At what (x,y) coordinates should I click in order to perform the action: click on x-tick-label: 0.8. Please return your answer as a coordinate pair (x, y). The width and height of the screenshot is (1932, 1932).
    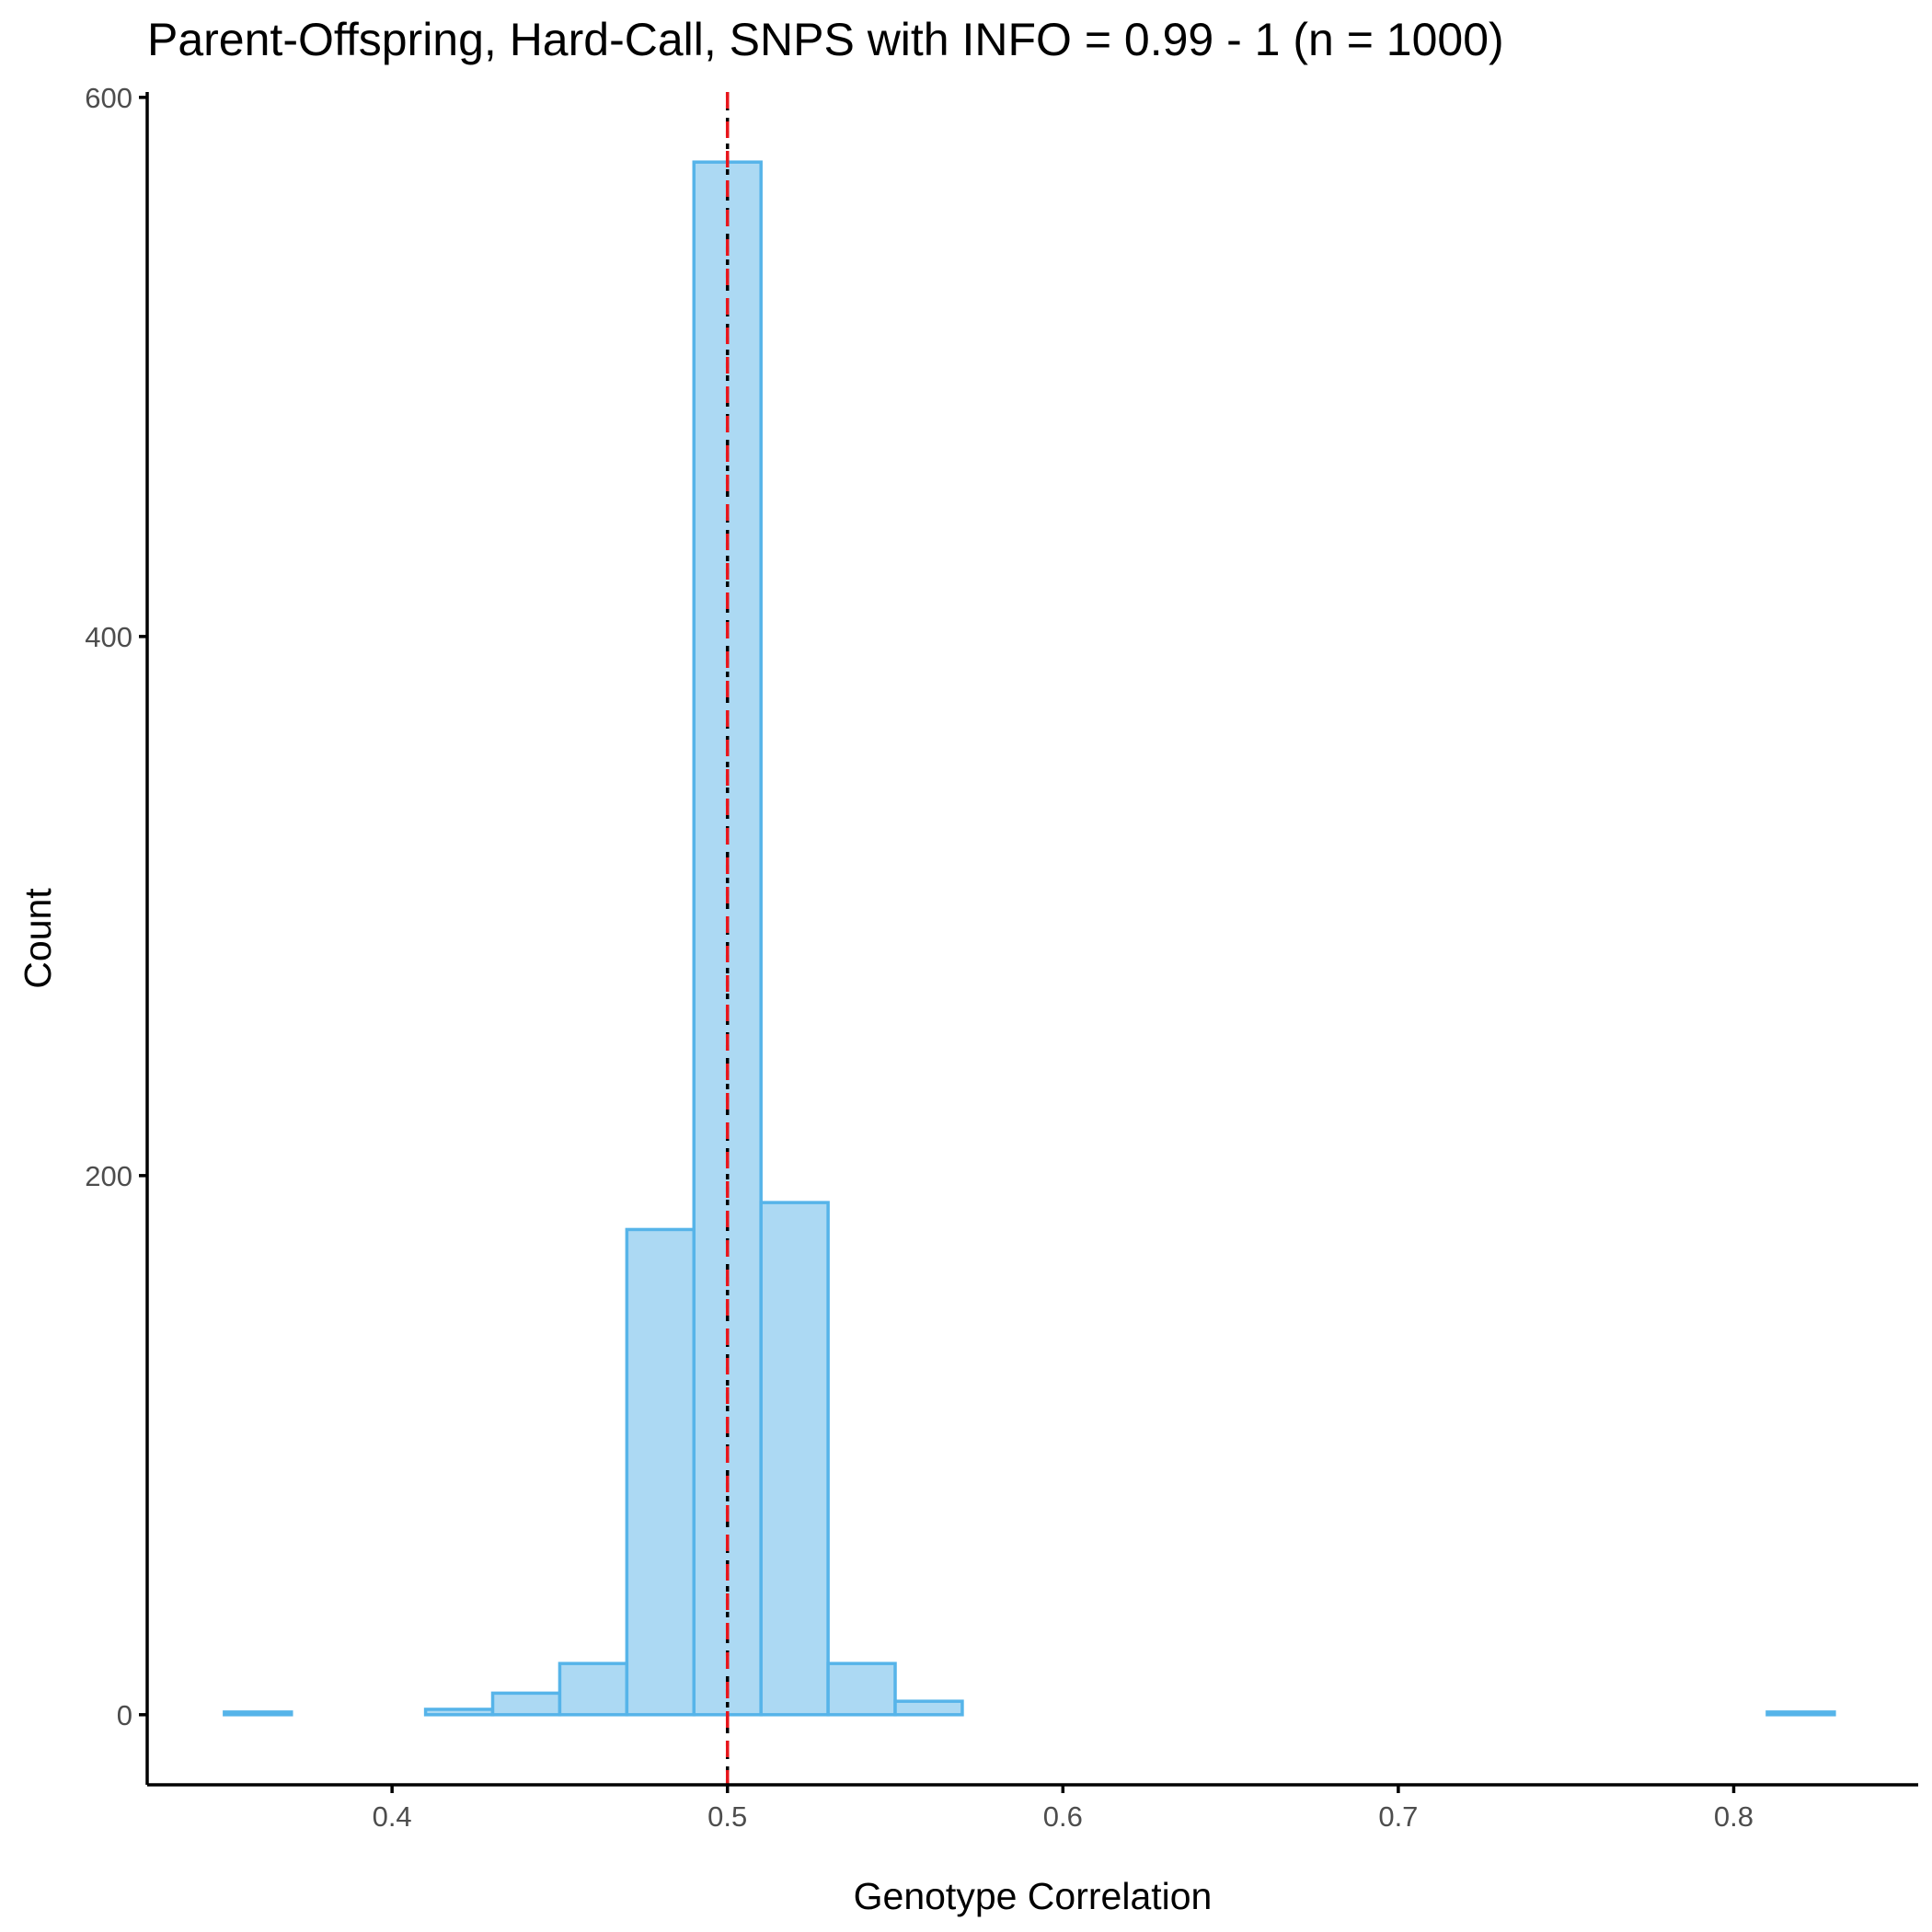
    Looking at the image, I should click on (1734, 1816).